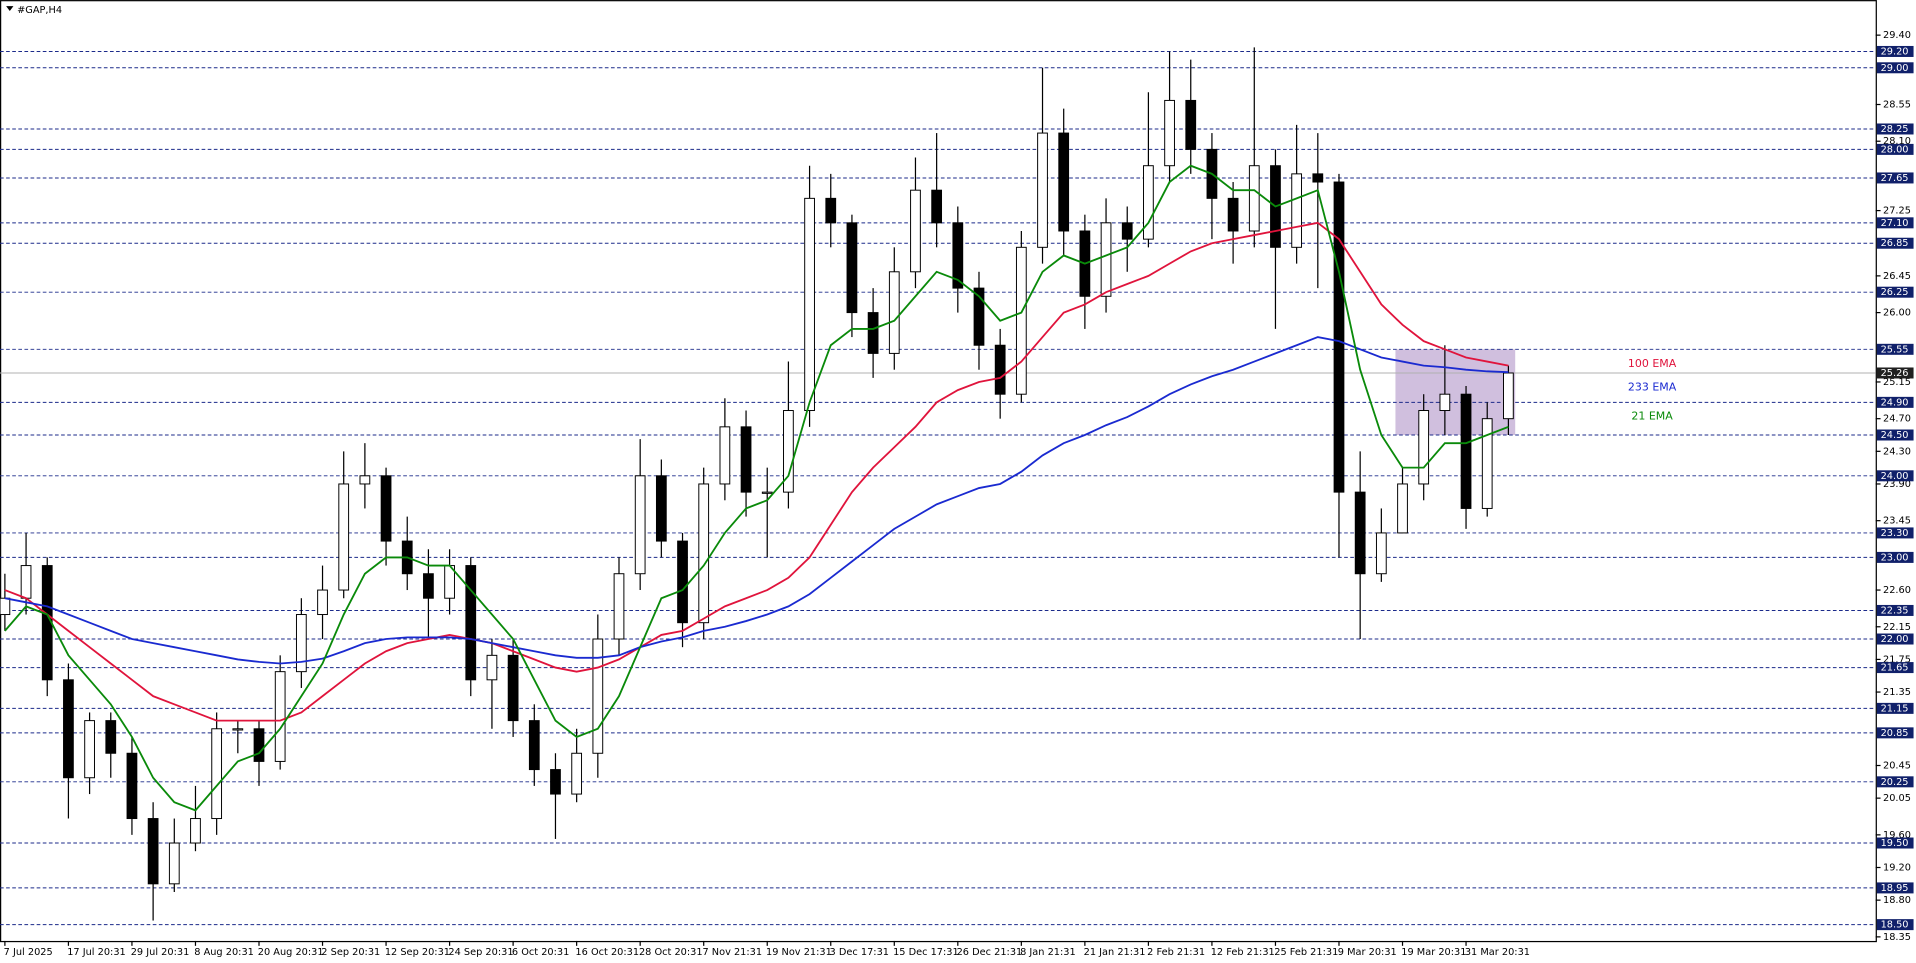 This screenshot has height=963, width=1916. I want to click on level-label: 20.85, so click(1895, 733).